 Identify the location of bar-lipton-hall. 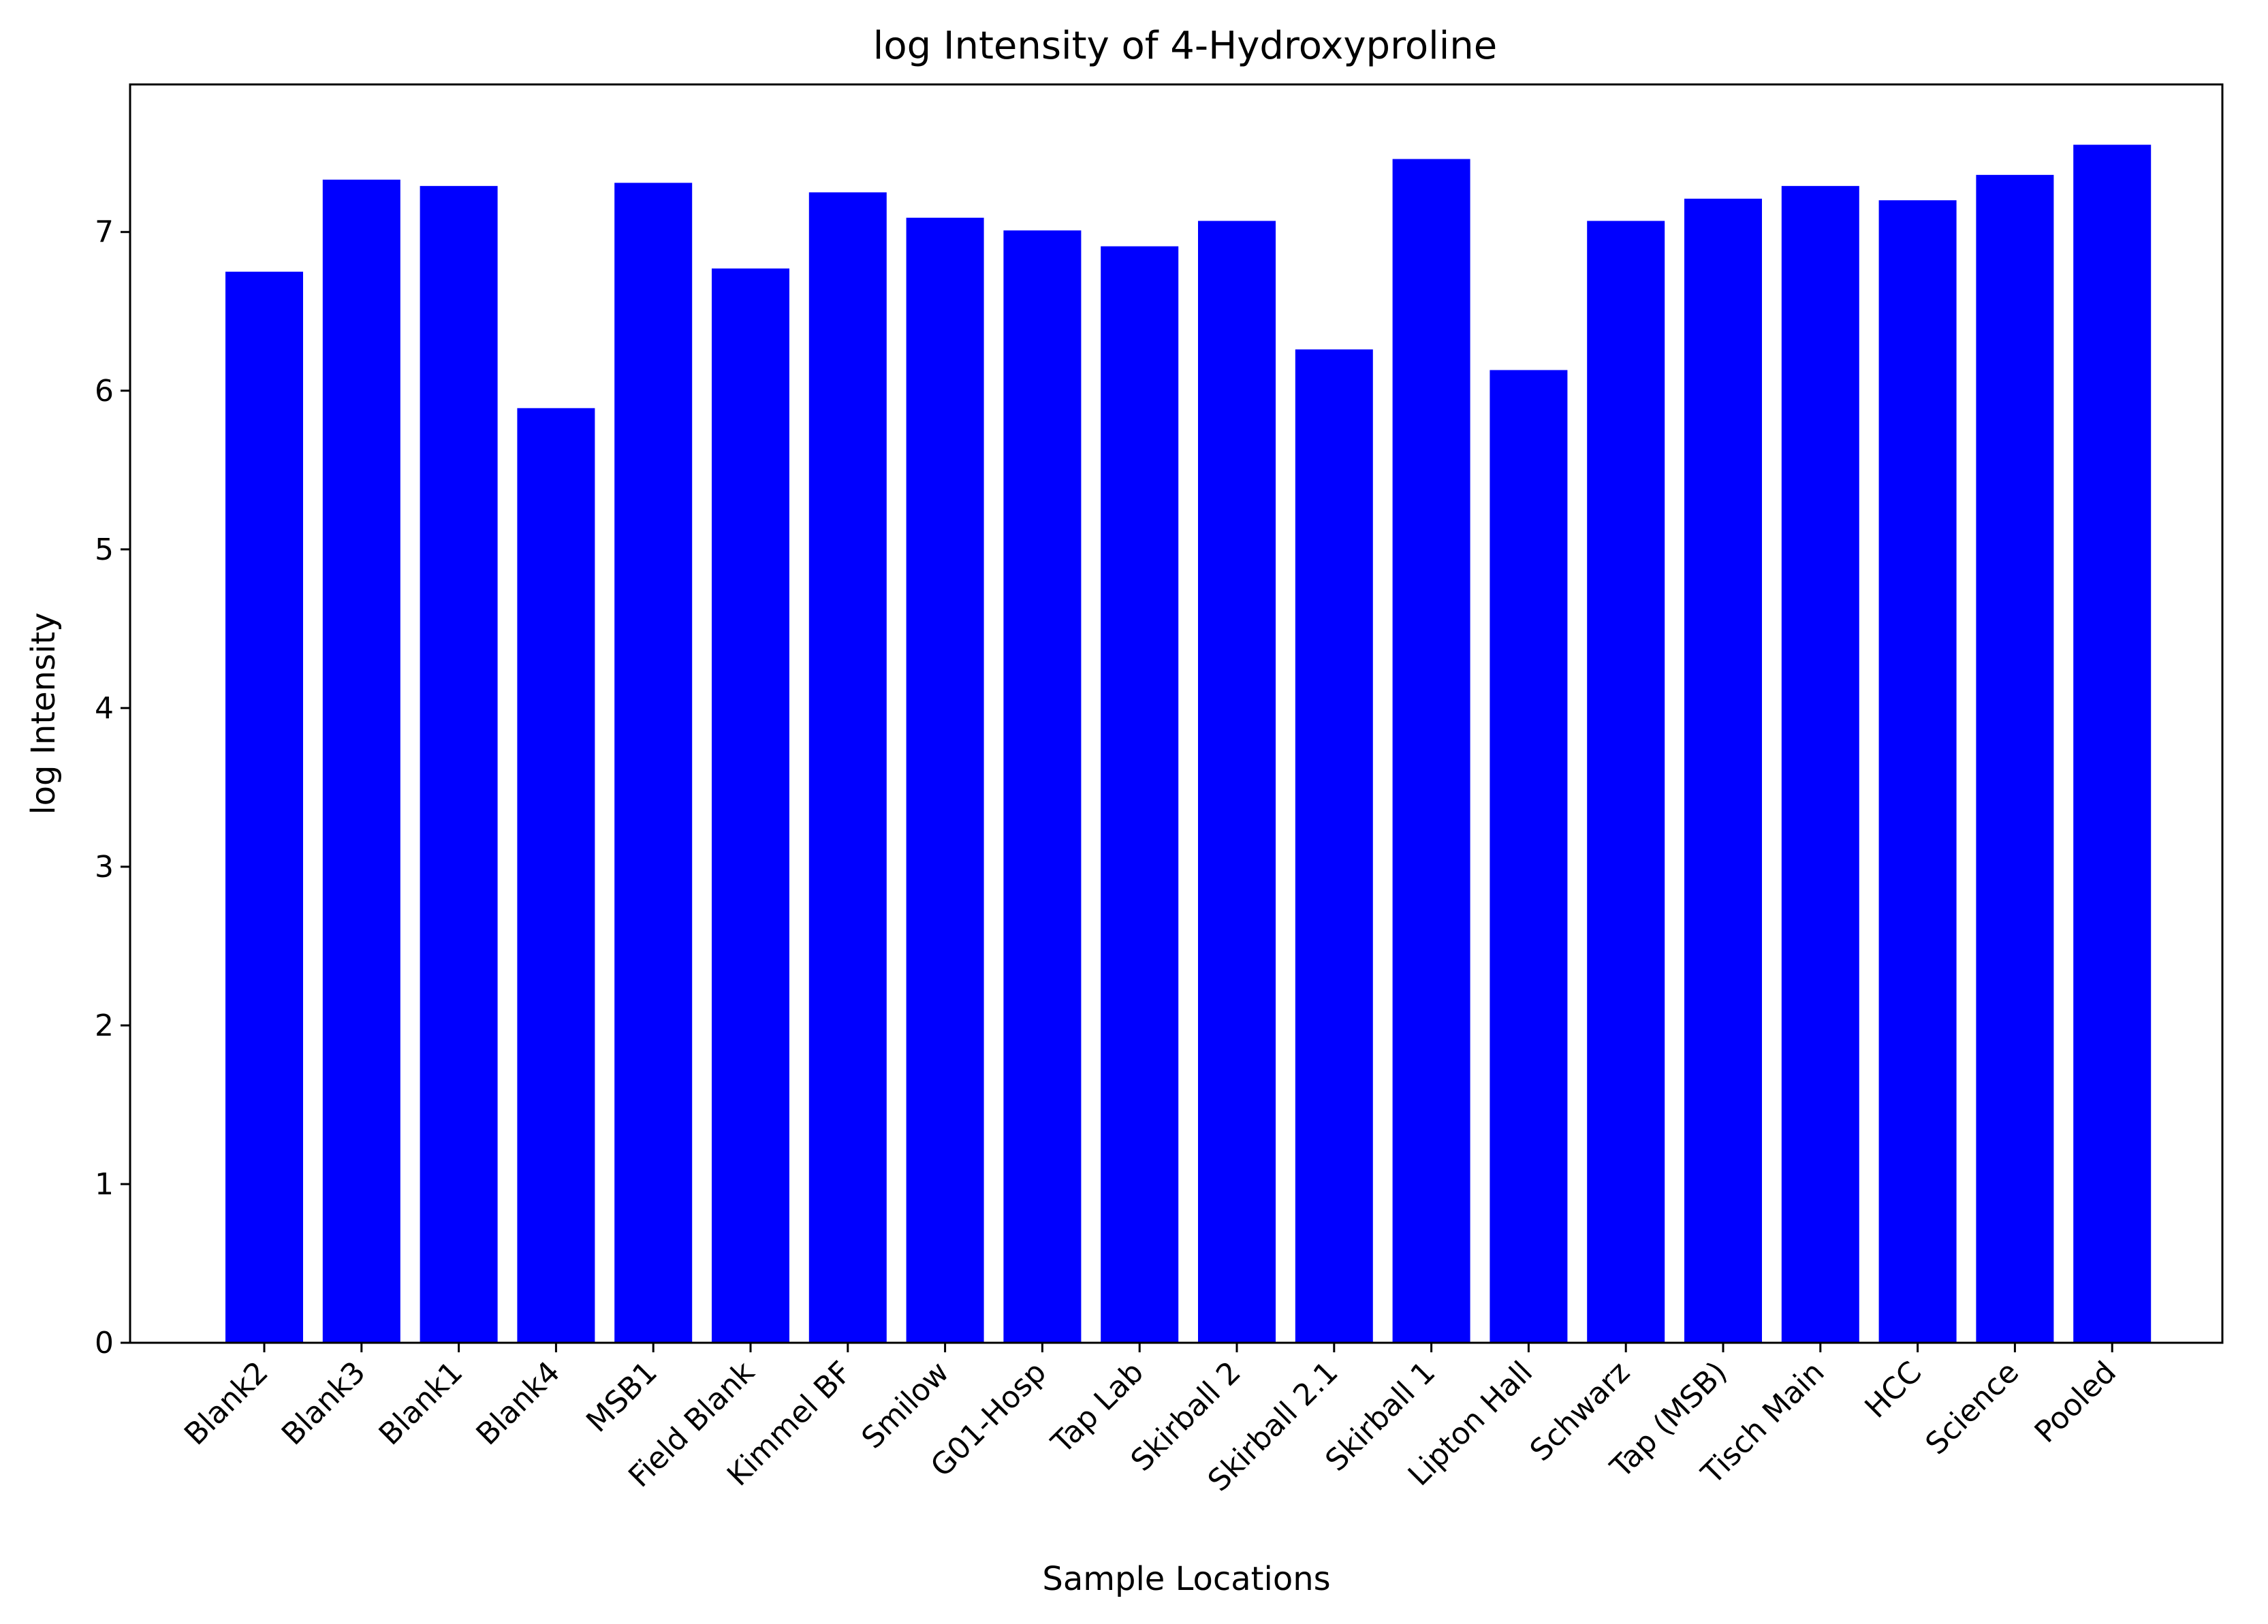
(1529, 857).